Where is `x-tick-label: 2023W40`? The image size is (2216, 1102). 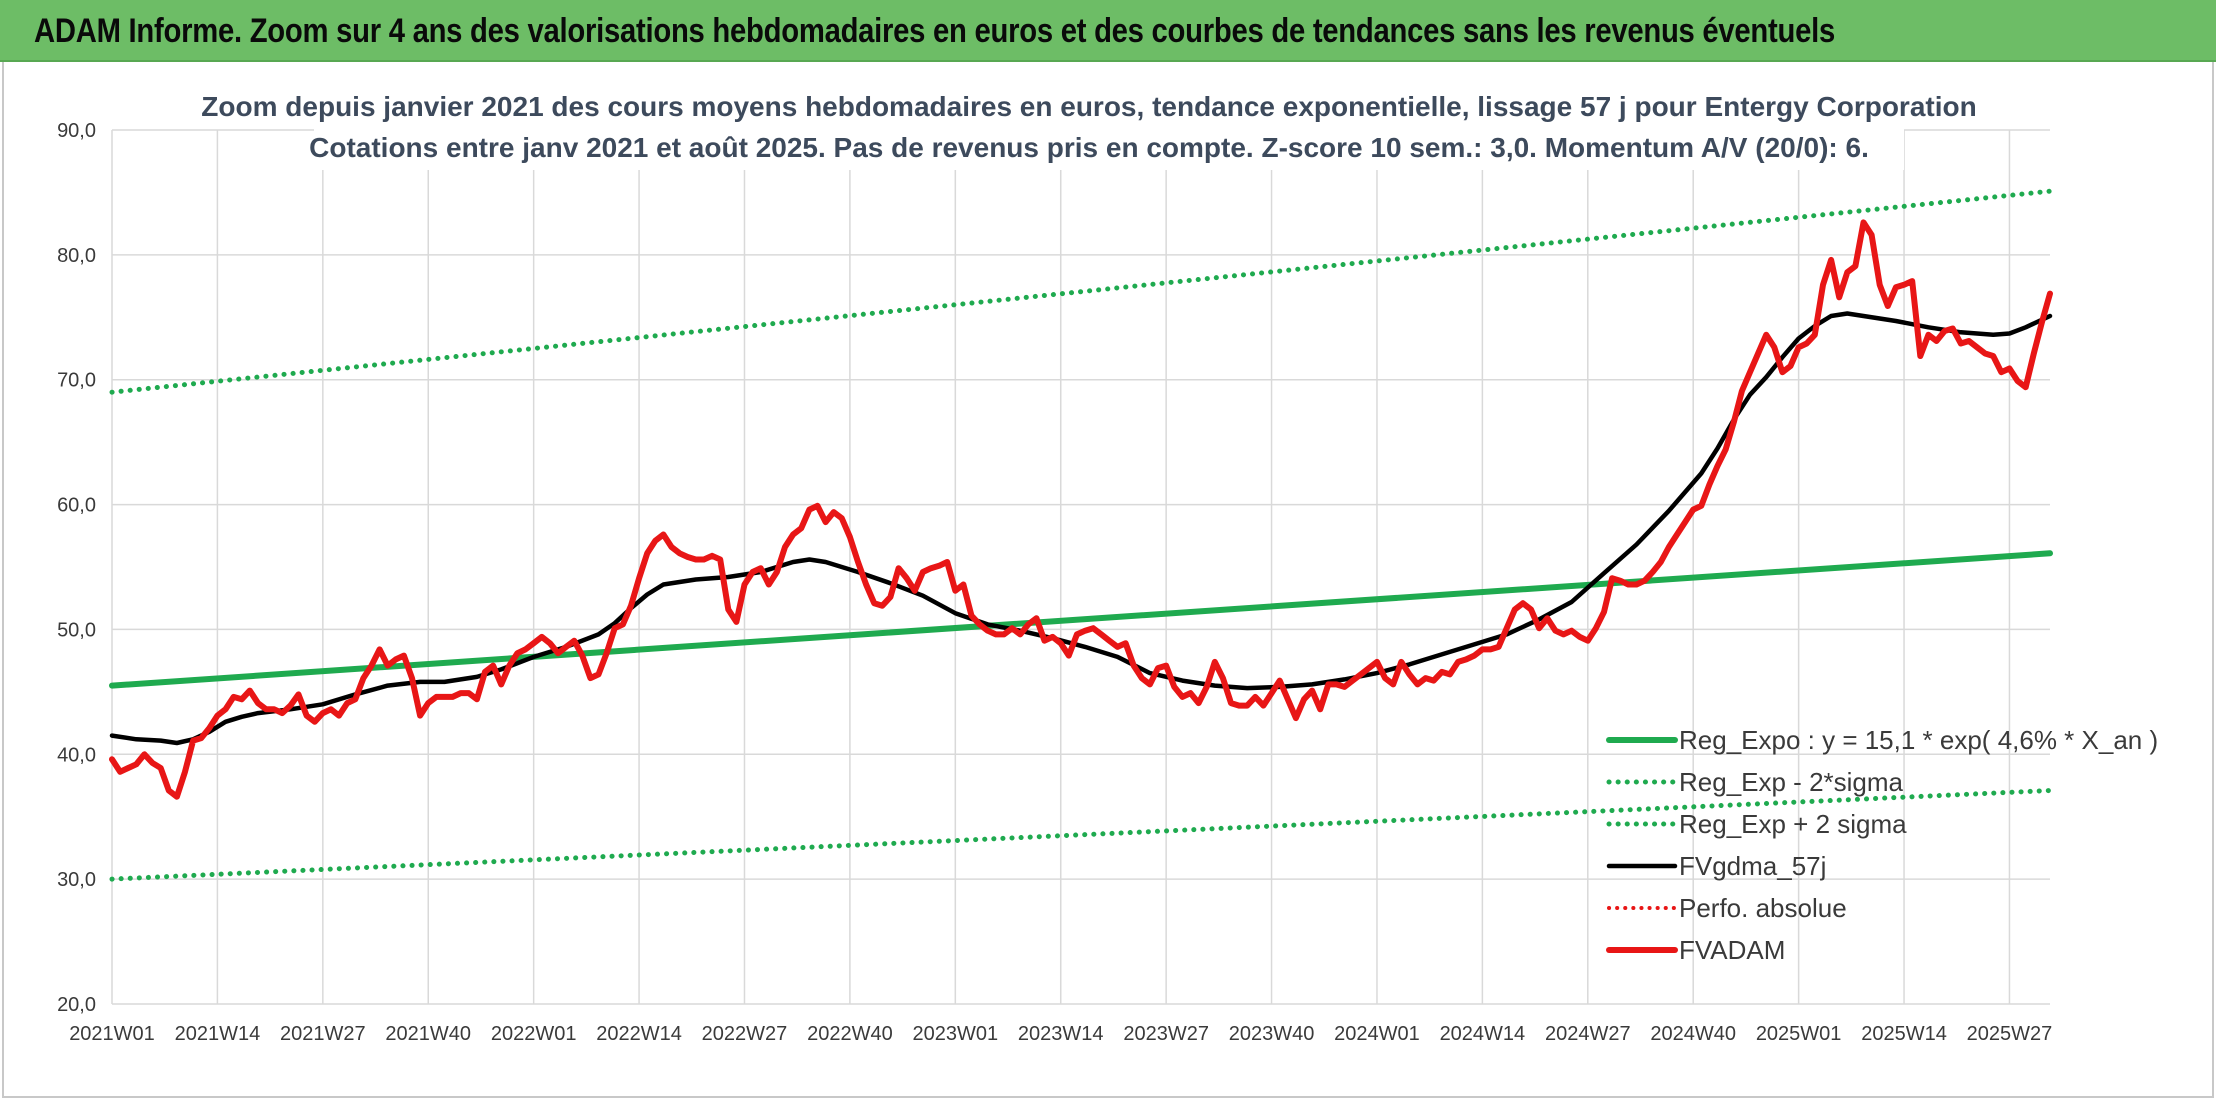 x-tick-label: 2023W40 is located at coordinates (1272, 1034).